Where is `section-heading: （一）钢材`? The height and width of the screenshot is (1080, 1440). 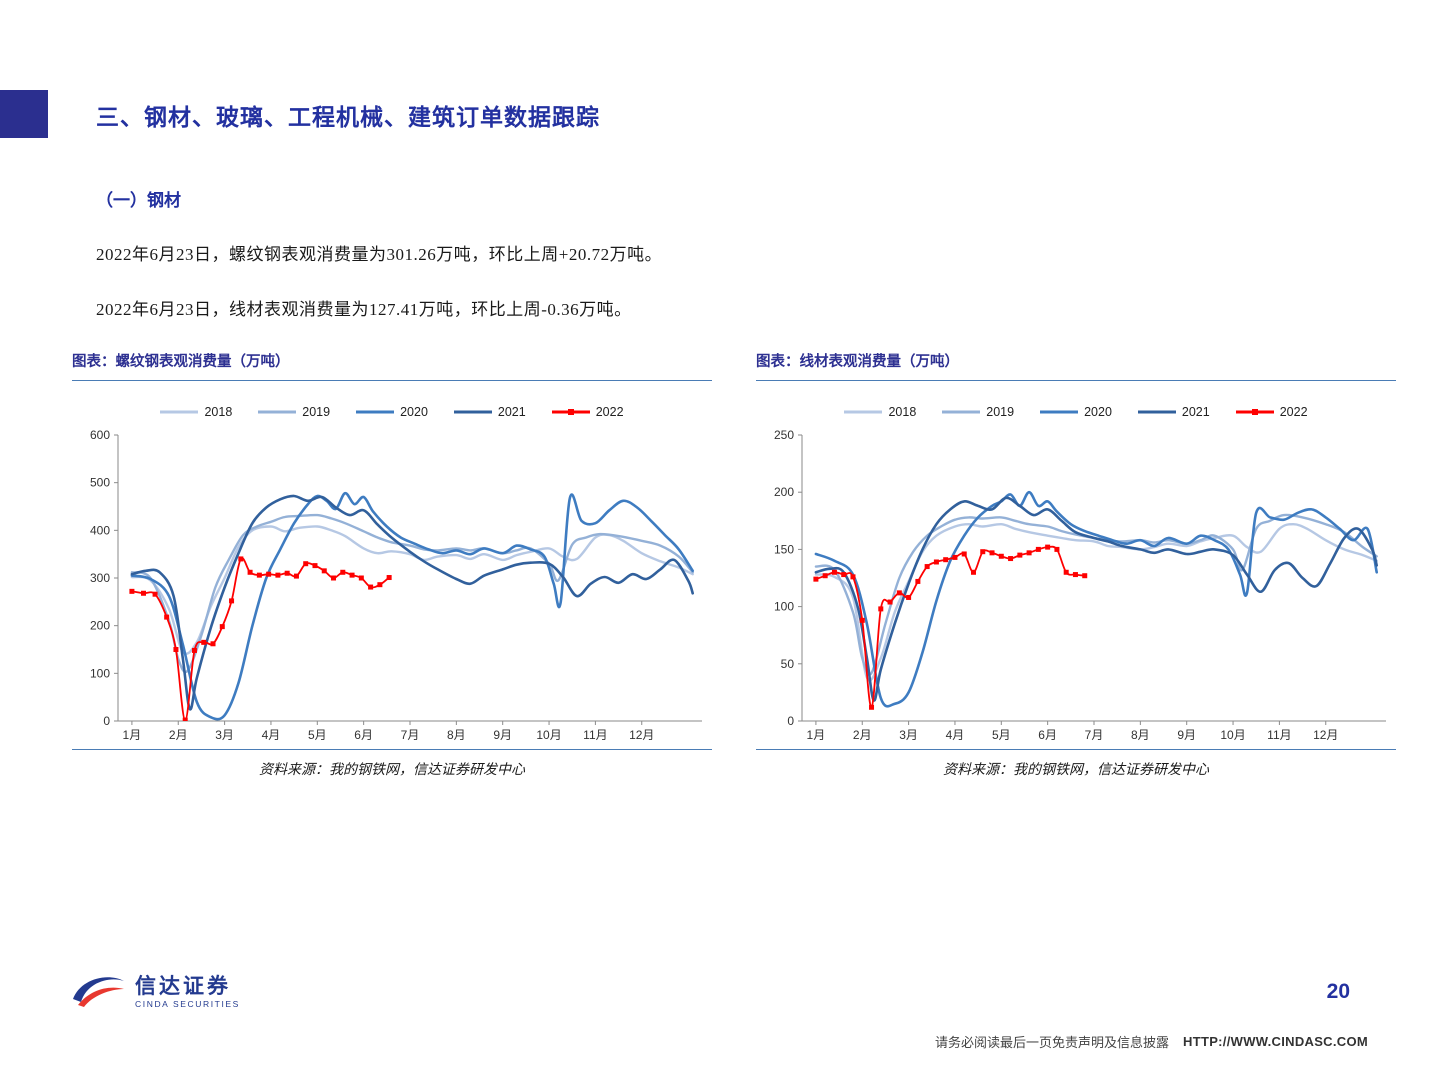 section-heading: （一）钢材 is located at coordinates (138, 200).